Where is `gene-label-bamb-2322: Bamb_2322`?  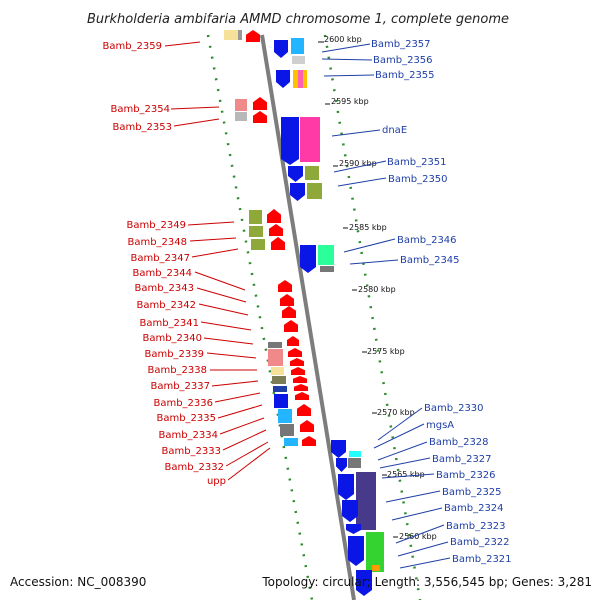 gene-label-bamb-2322: Bamb_2322 is located at coordinates (480, 542).